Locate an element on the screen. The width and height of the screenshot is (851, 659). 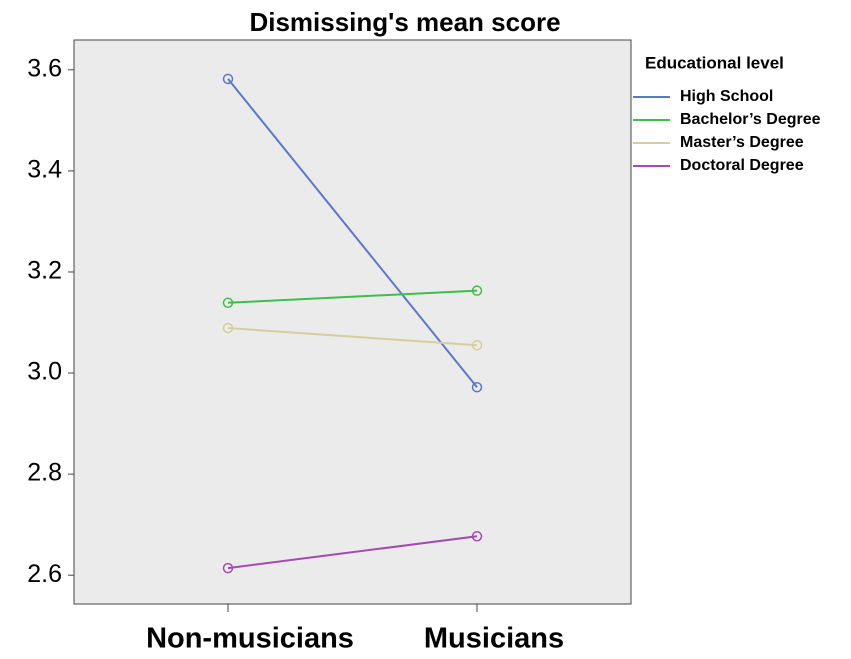
x-tick-label: Musicians is located at coordinates (494, 639).